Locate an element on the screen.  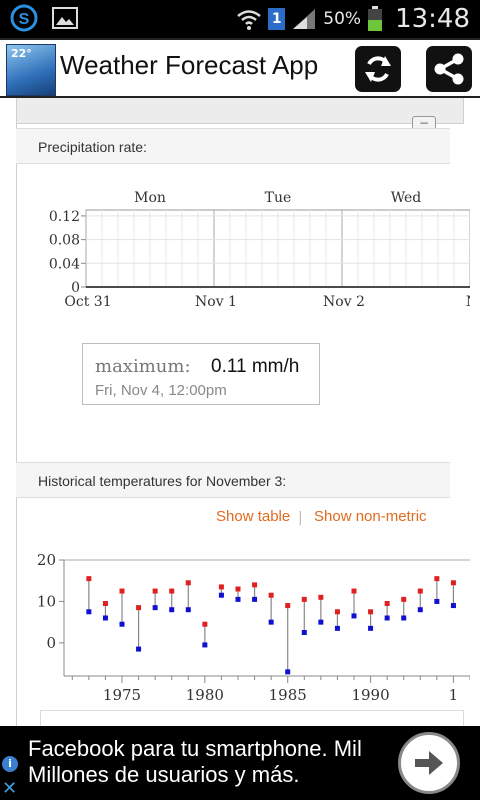
x-tick-label: 1 is located at coordinates (454, 695).